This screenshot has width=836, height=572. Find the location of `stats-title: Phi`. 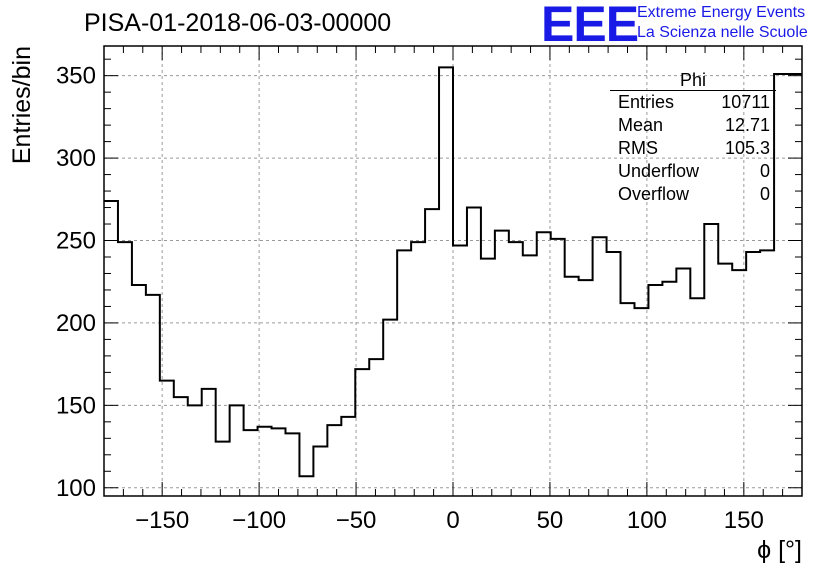

stats-title: Phi is located at coordinates (693, 80).